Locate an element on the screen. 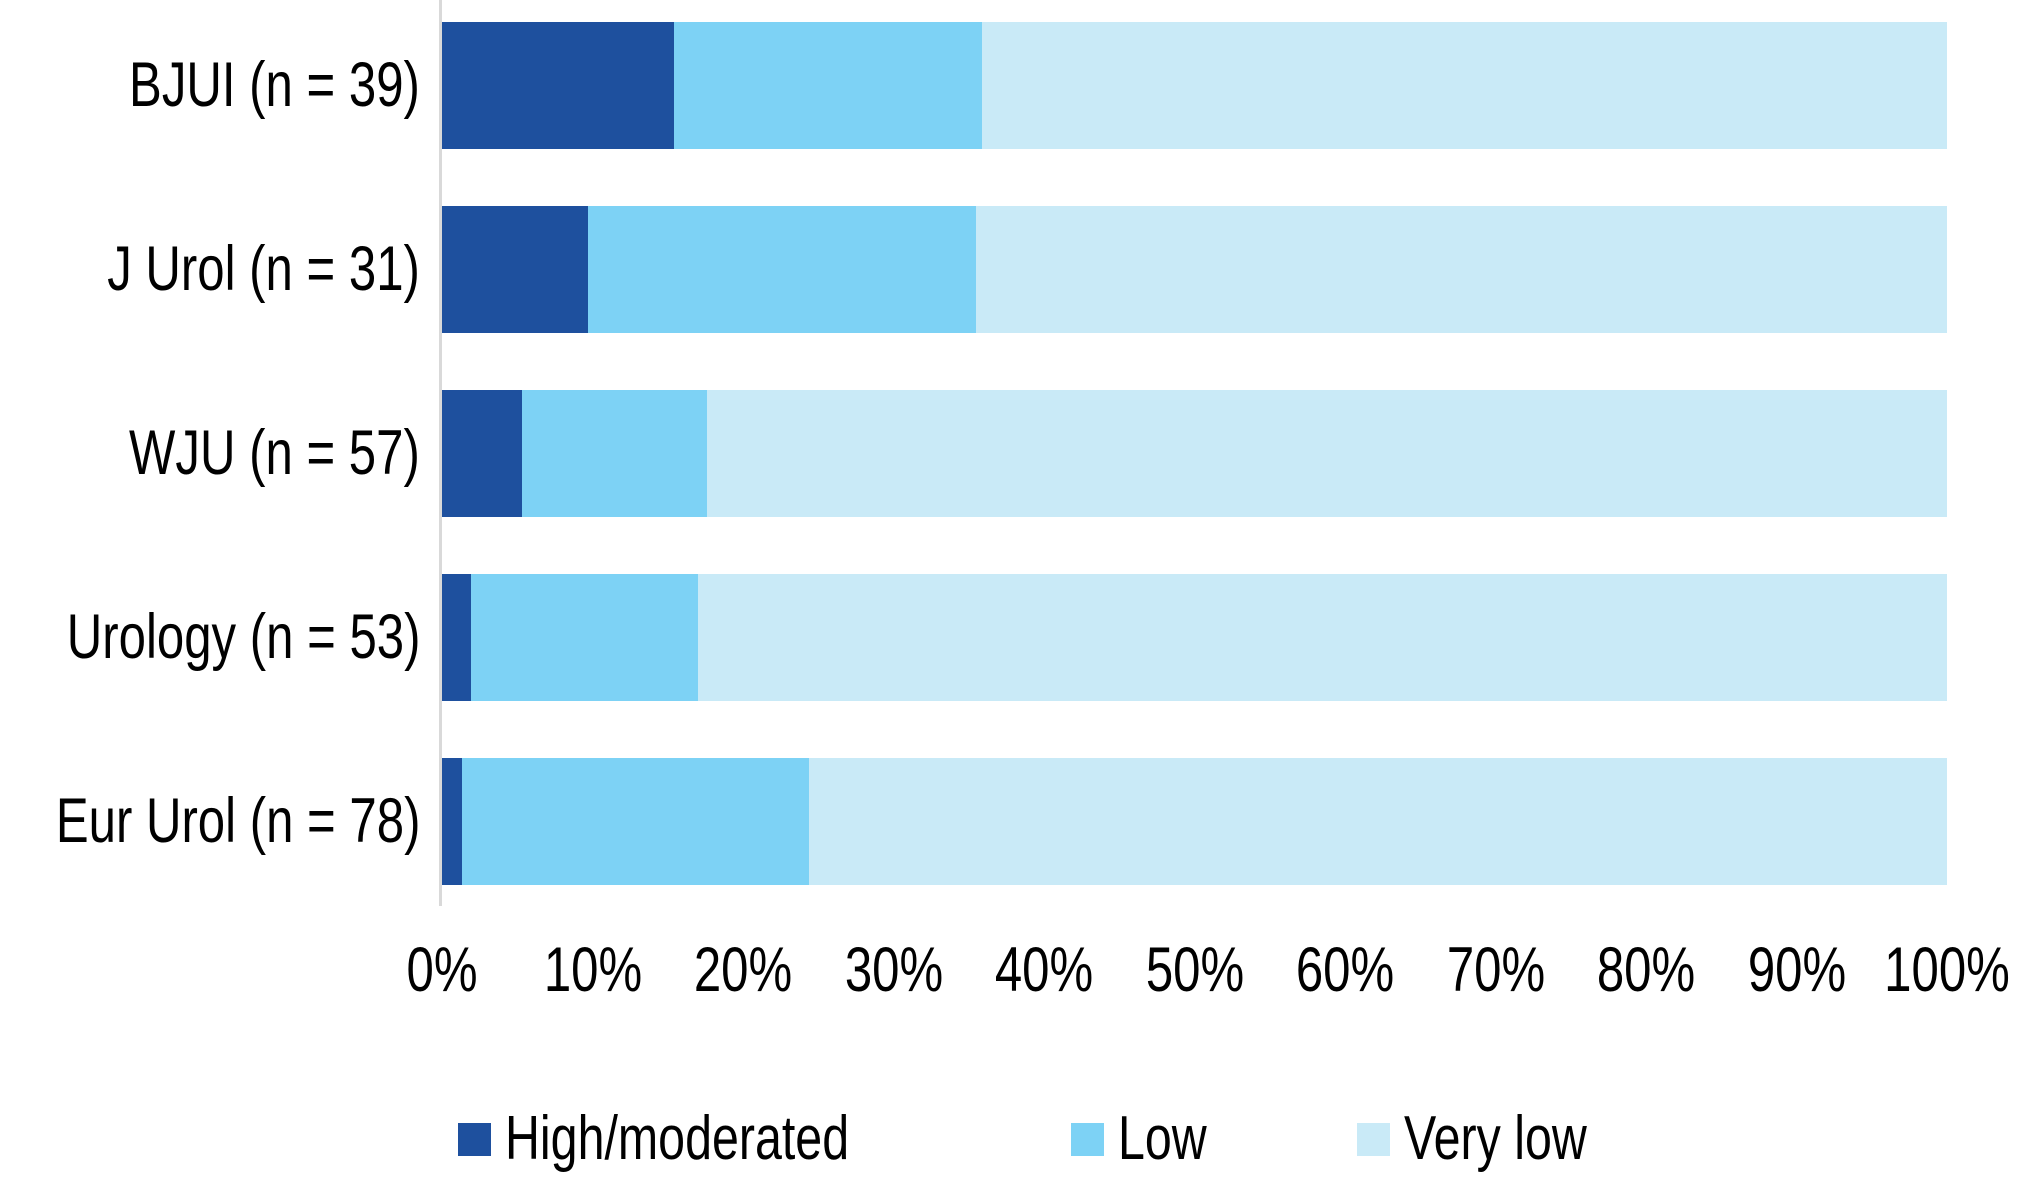 Image resolution: width=2029 pixels, height=1195 pixels. x-axis-tick-text: 0% is located at coordinates (442, 970).